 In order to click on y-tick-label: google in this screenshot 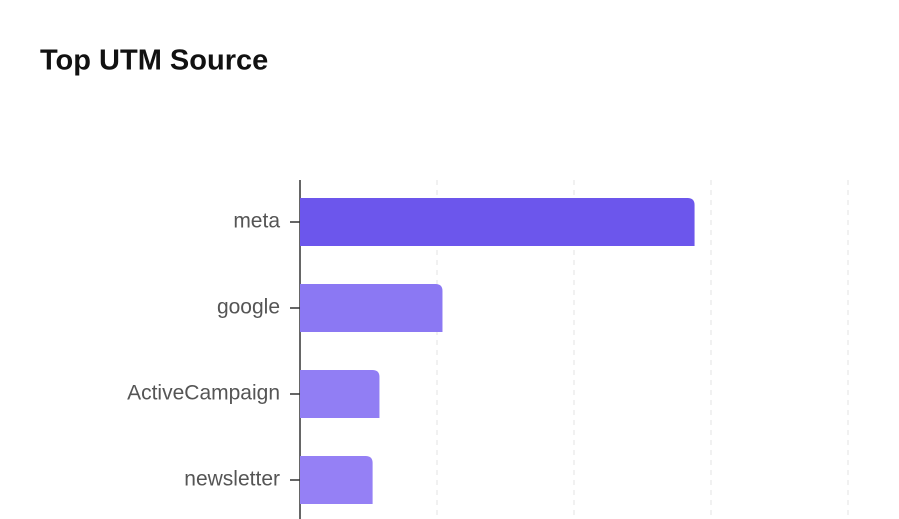, I will do `click(248, 307)`.